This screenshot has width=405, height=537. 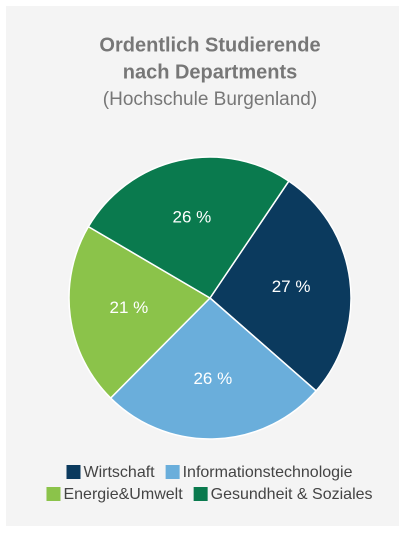 I want to click on legend-label: Informationstechnologie, so click(x=268, y=472).